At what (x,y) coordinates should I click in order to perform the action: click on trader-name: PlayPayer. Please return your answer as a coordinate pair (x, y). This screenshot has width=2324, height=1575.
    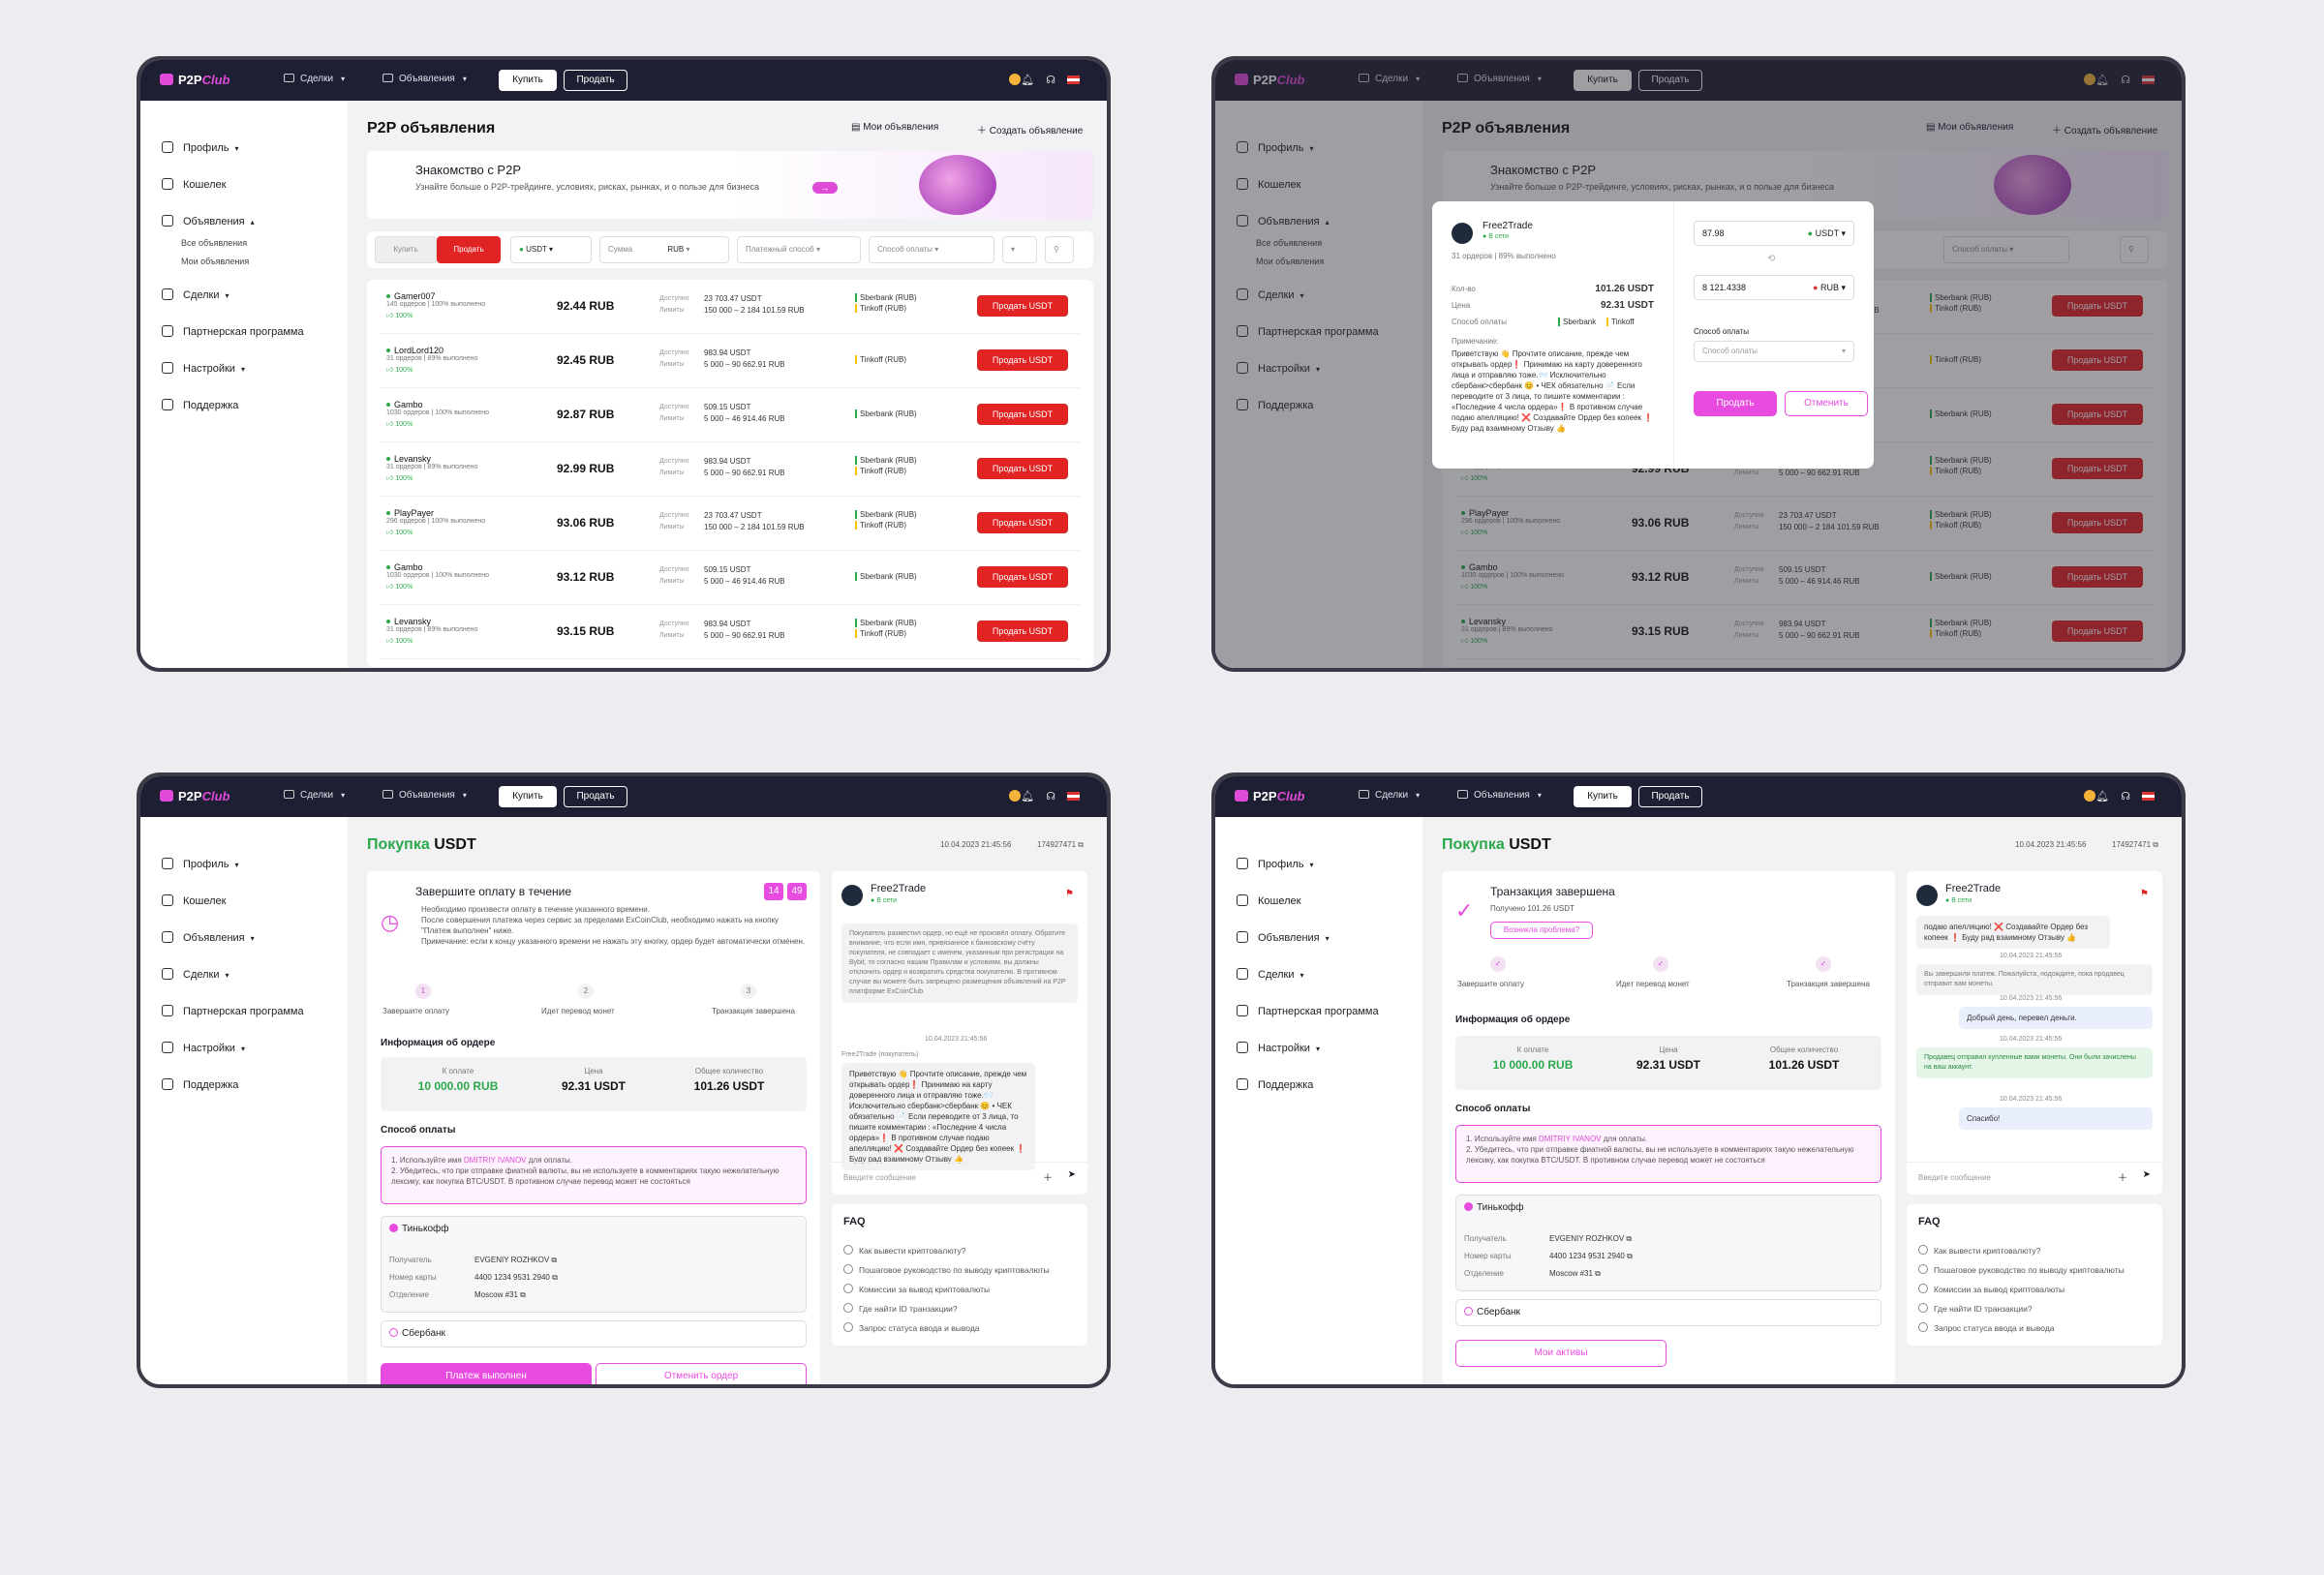
    Looking at the image, I should click on (410, 513).